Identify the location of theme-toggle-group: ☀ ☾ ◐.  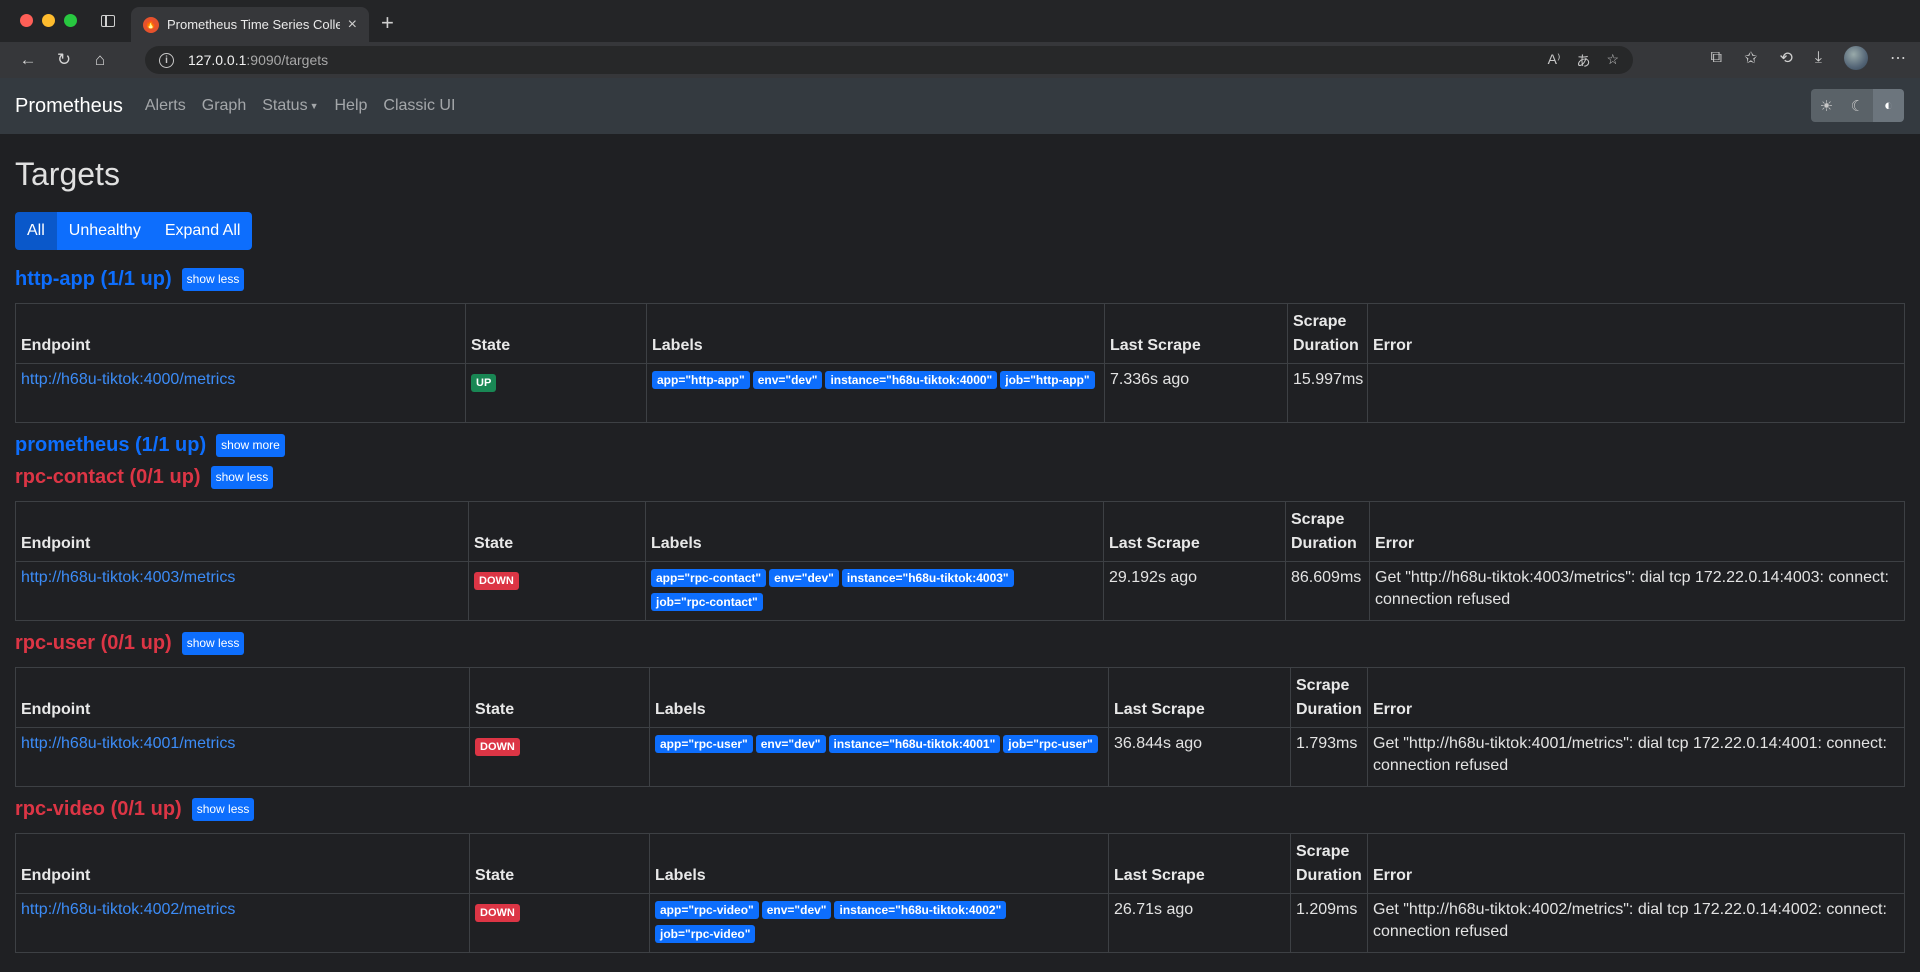
(1857, 105).